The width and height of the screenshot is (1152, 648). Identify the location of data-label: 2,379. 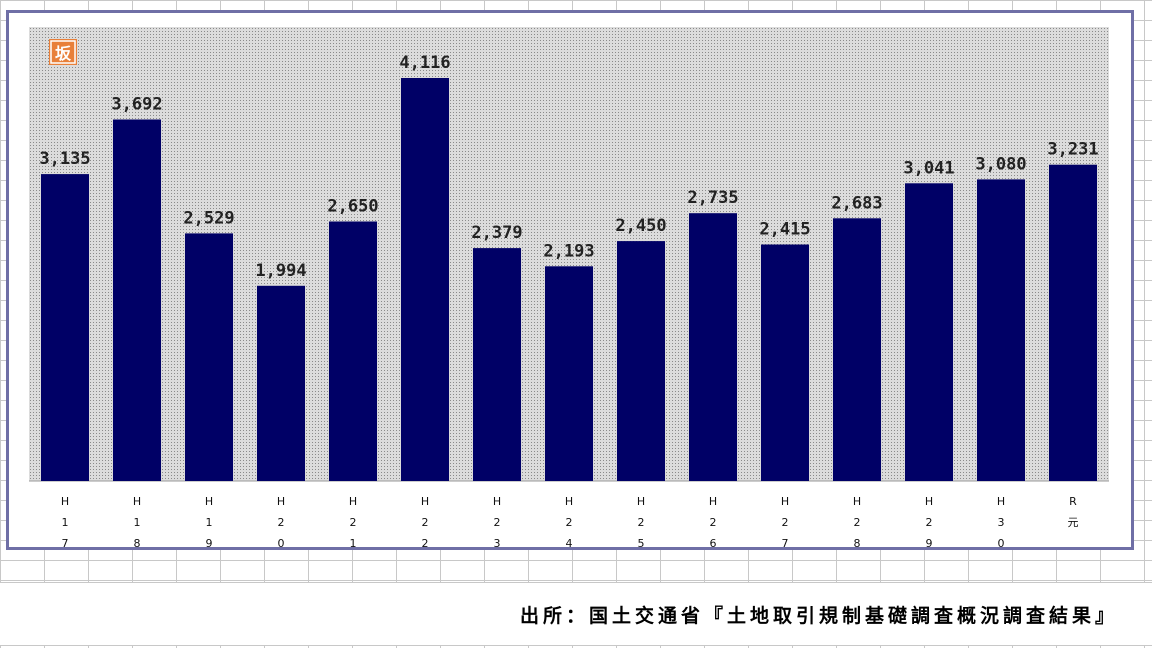
(496, 233).